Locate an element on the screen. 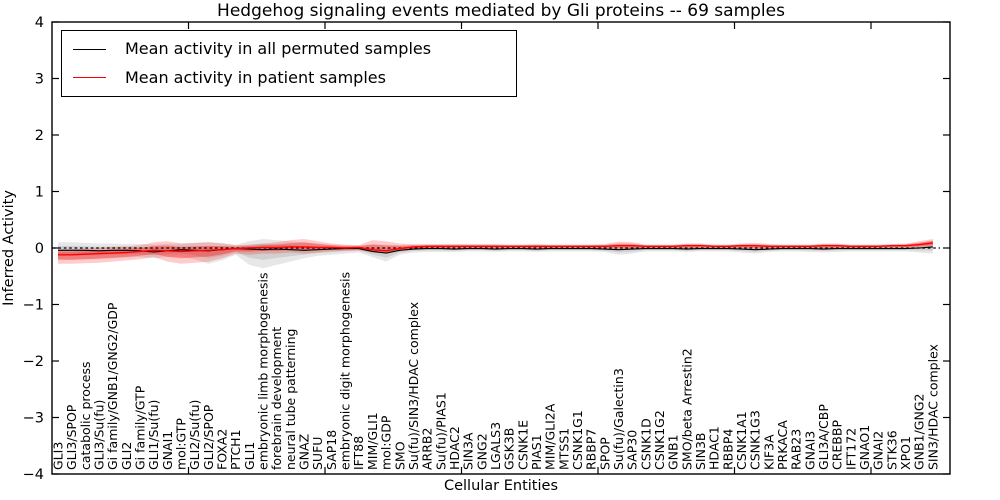 This screenshot has width=1000, height=500. x-category-label: RAB23 is located at coordinates (796, 449).